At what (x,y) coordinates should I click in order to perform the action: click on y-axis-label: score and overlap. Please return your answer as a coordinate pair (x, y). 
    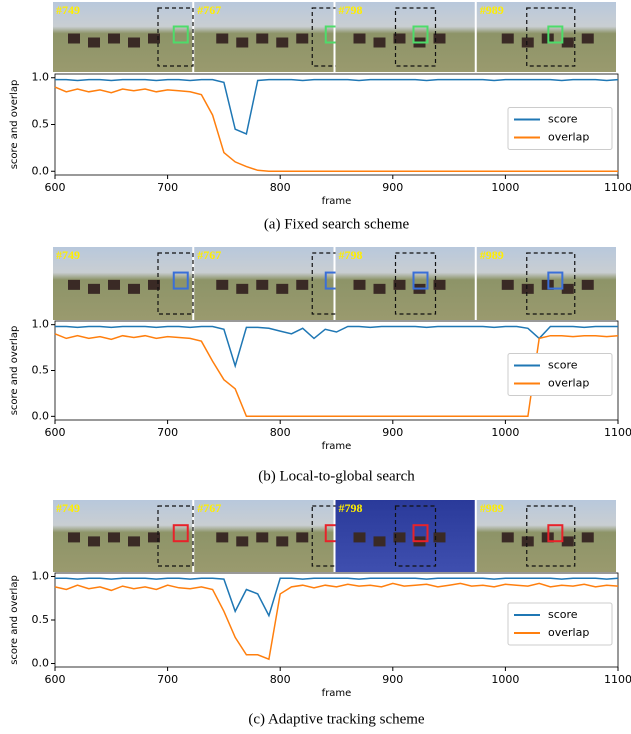
    Looking at the image, I should click on (14, 125).